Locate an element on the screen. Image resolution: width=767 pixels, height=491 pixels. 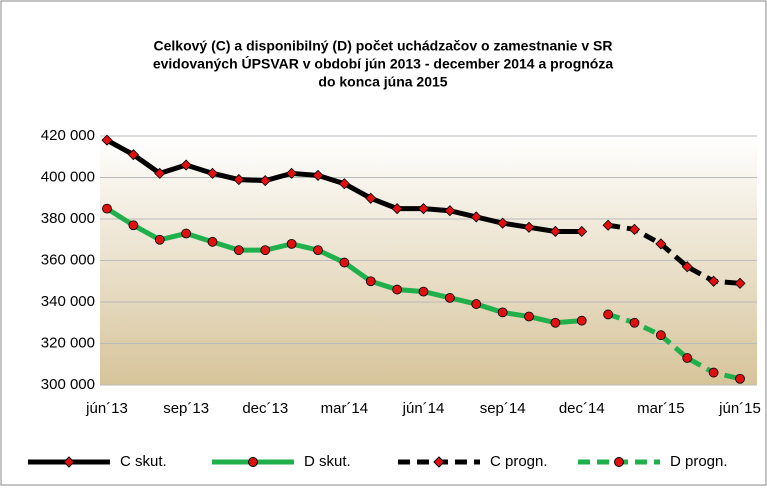
x-tick-label: jún´14 is located at coordinates (423, 408).